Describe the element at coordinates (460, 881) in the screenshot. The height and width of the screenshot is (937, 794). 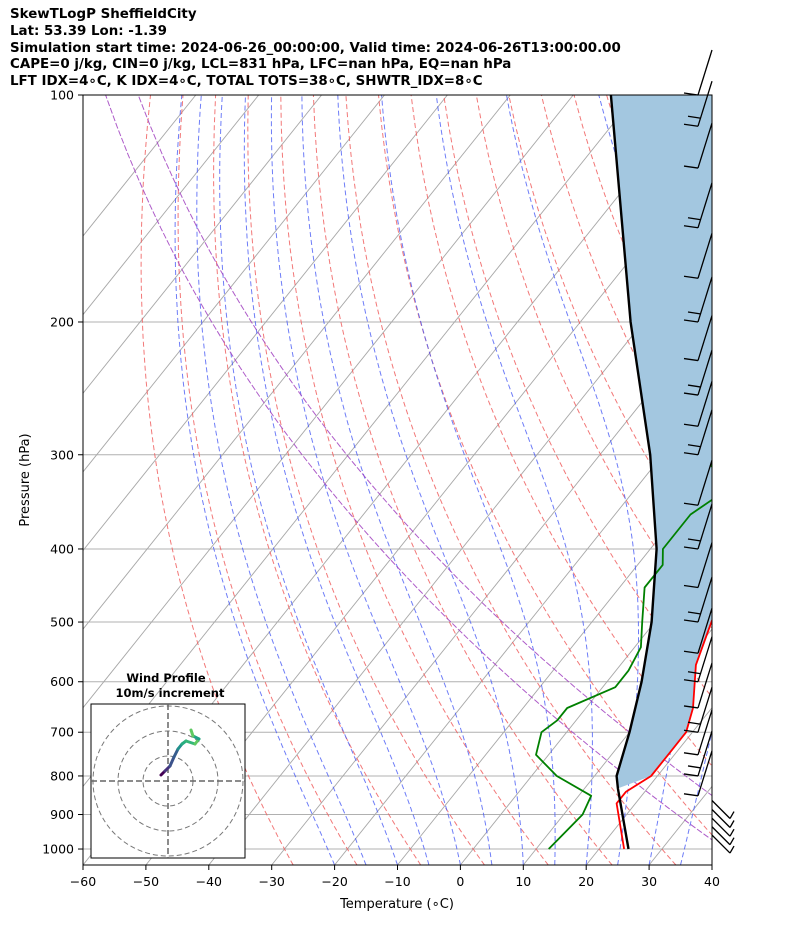
I see `x-tick-label: 0` at that location.